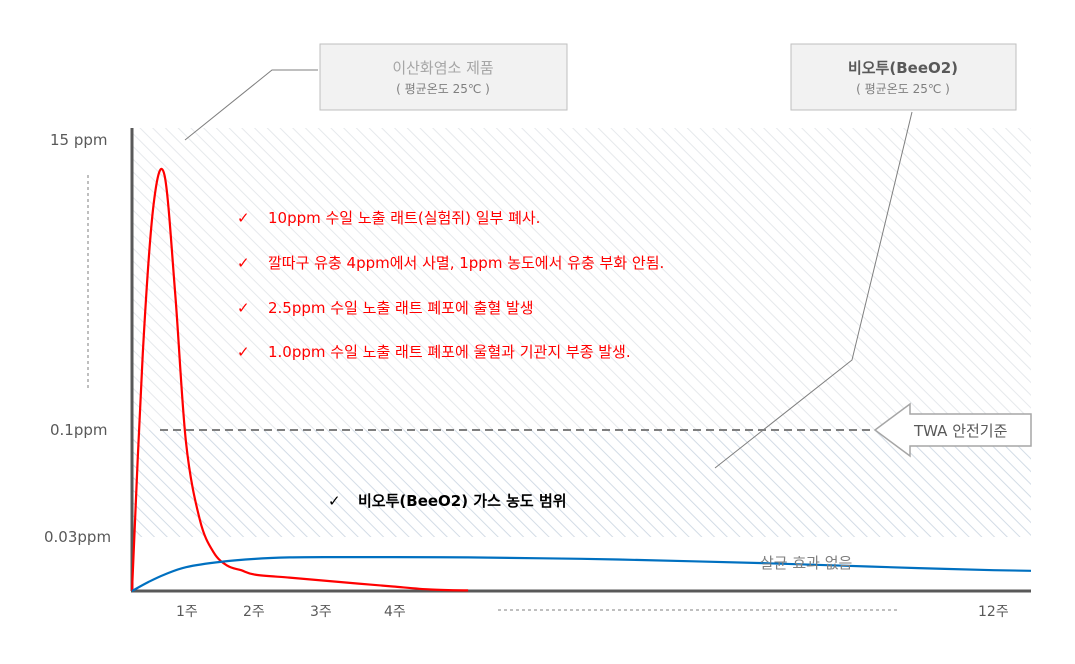 Image resolution: width=1075 pixels, height=664 pixels. Describe the element at coordinates (443, 89) in the screenshot. I see `red-callout-subtitle: ( 평균온도 25℃ )` at that location.